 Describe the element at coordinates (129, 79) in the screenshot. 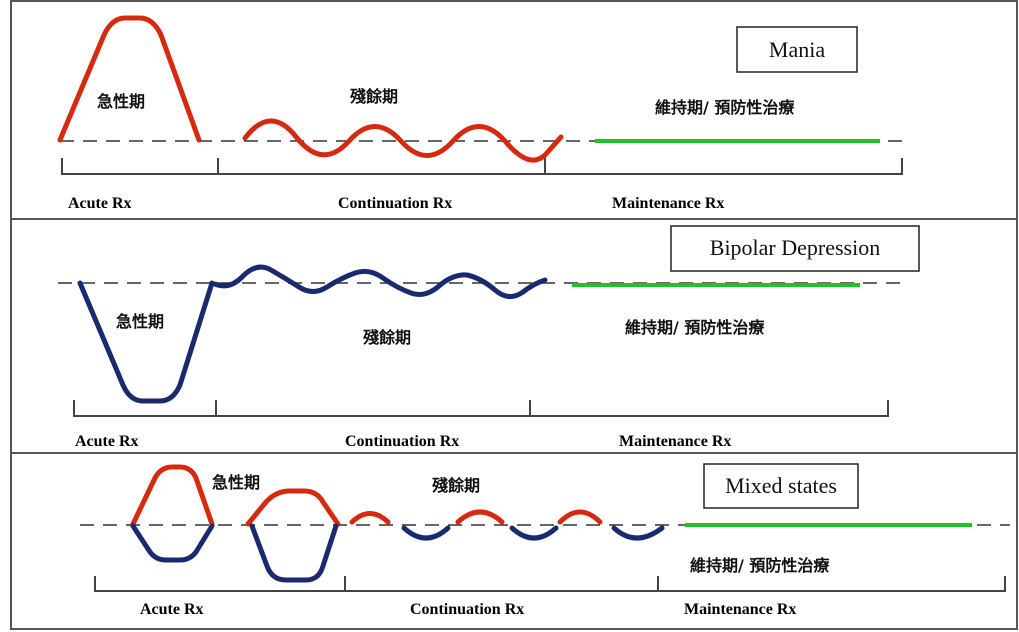

I see `acute-mania-curve` at that location.